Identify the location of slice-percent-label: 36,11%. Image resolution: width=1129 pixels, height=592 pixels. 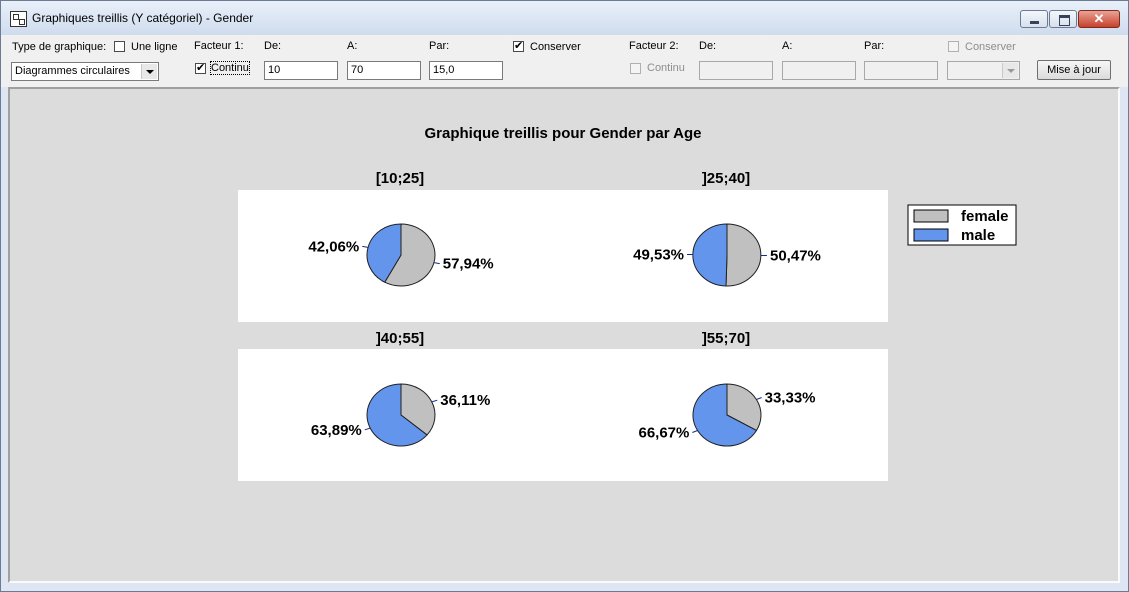
(465, 400).